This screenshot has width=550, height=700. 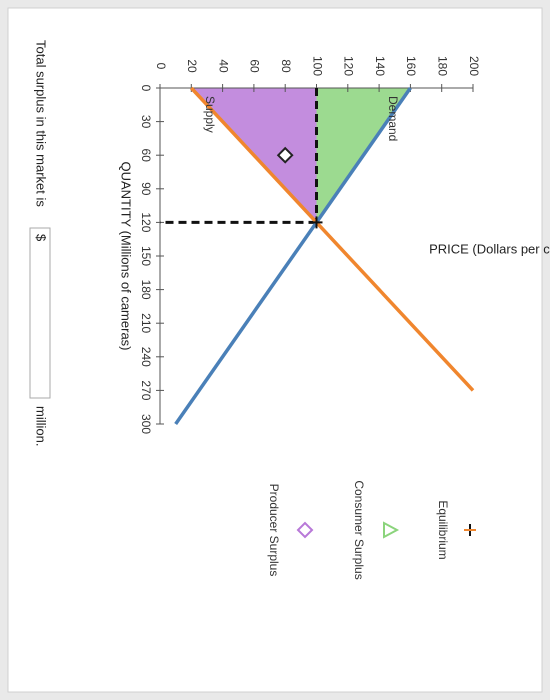 I want to click on y-tick-label: 200, so click(x=474, y=66).